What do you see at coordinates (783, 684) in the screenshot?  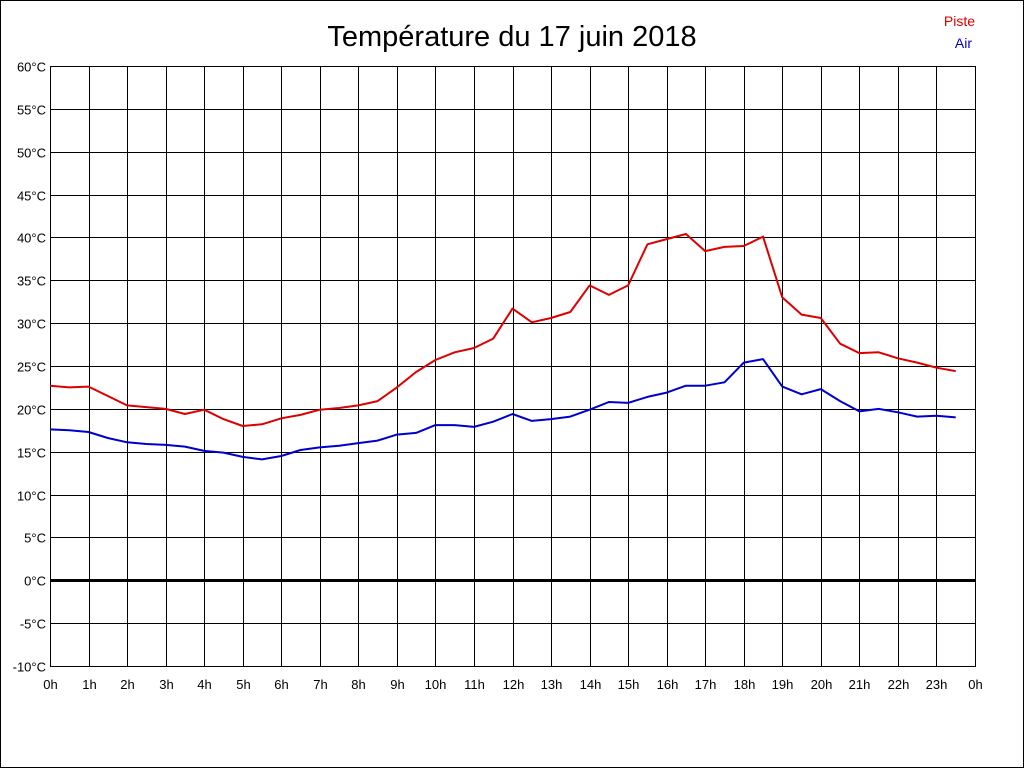 I see `x-tick-label: 19h` at bounding box center [783, 684].